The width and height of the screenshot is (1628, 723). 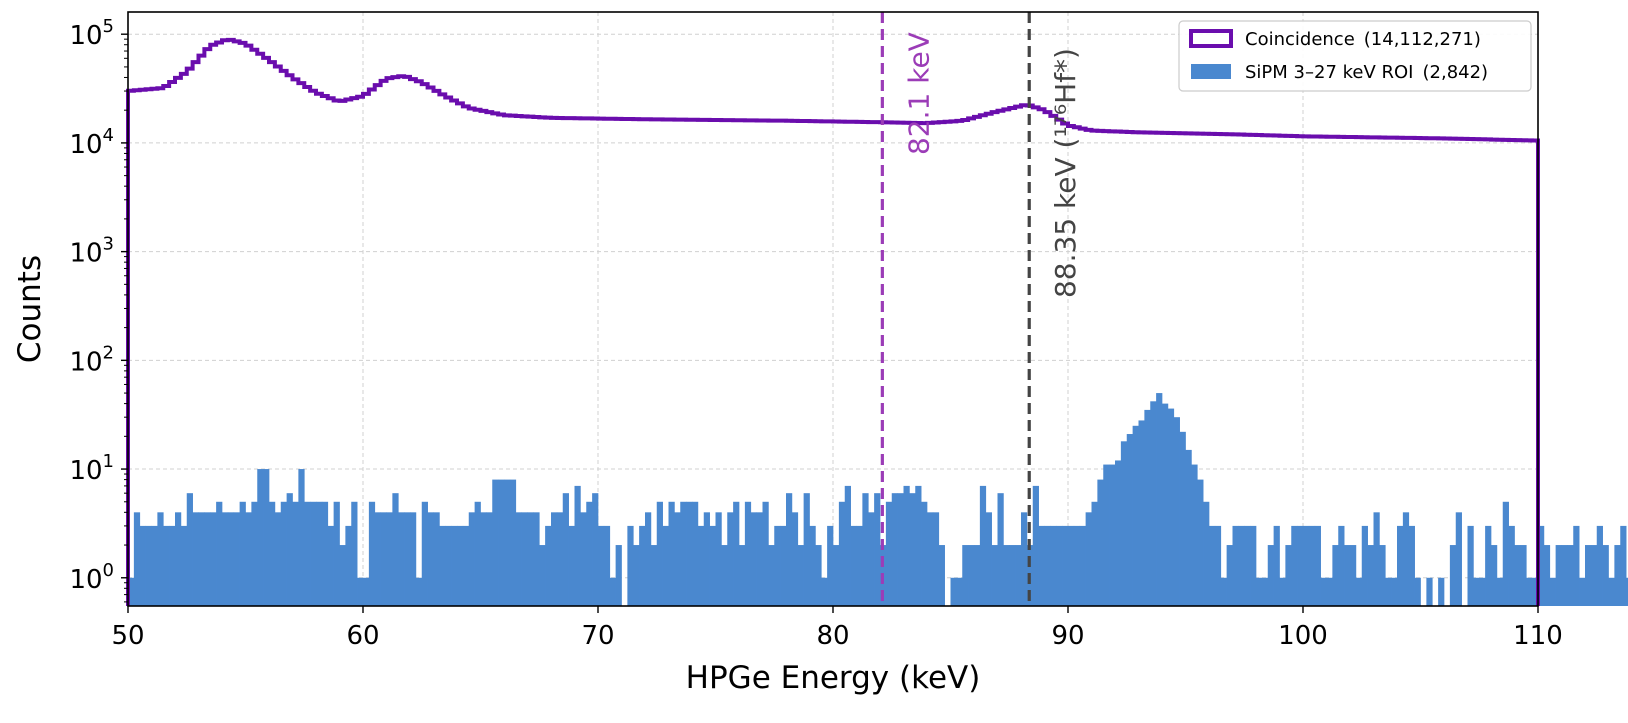 What do you see at coordinates (362, 636) in the screenshot?
I see `x-tick-label: 60` at bounding box center [362, 636].